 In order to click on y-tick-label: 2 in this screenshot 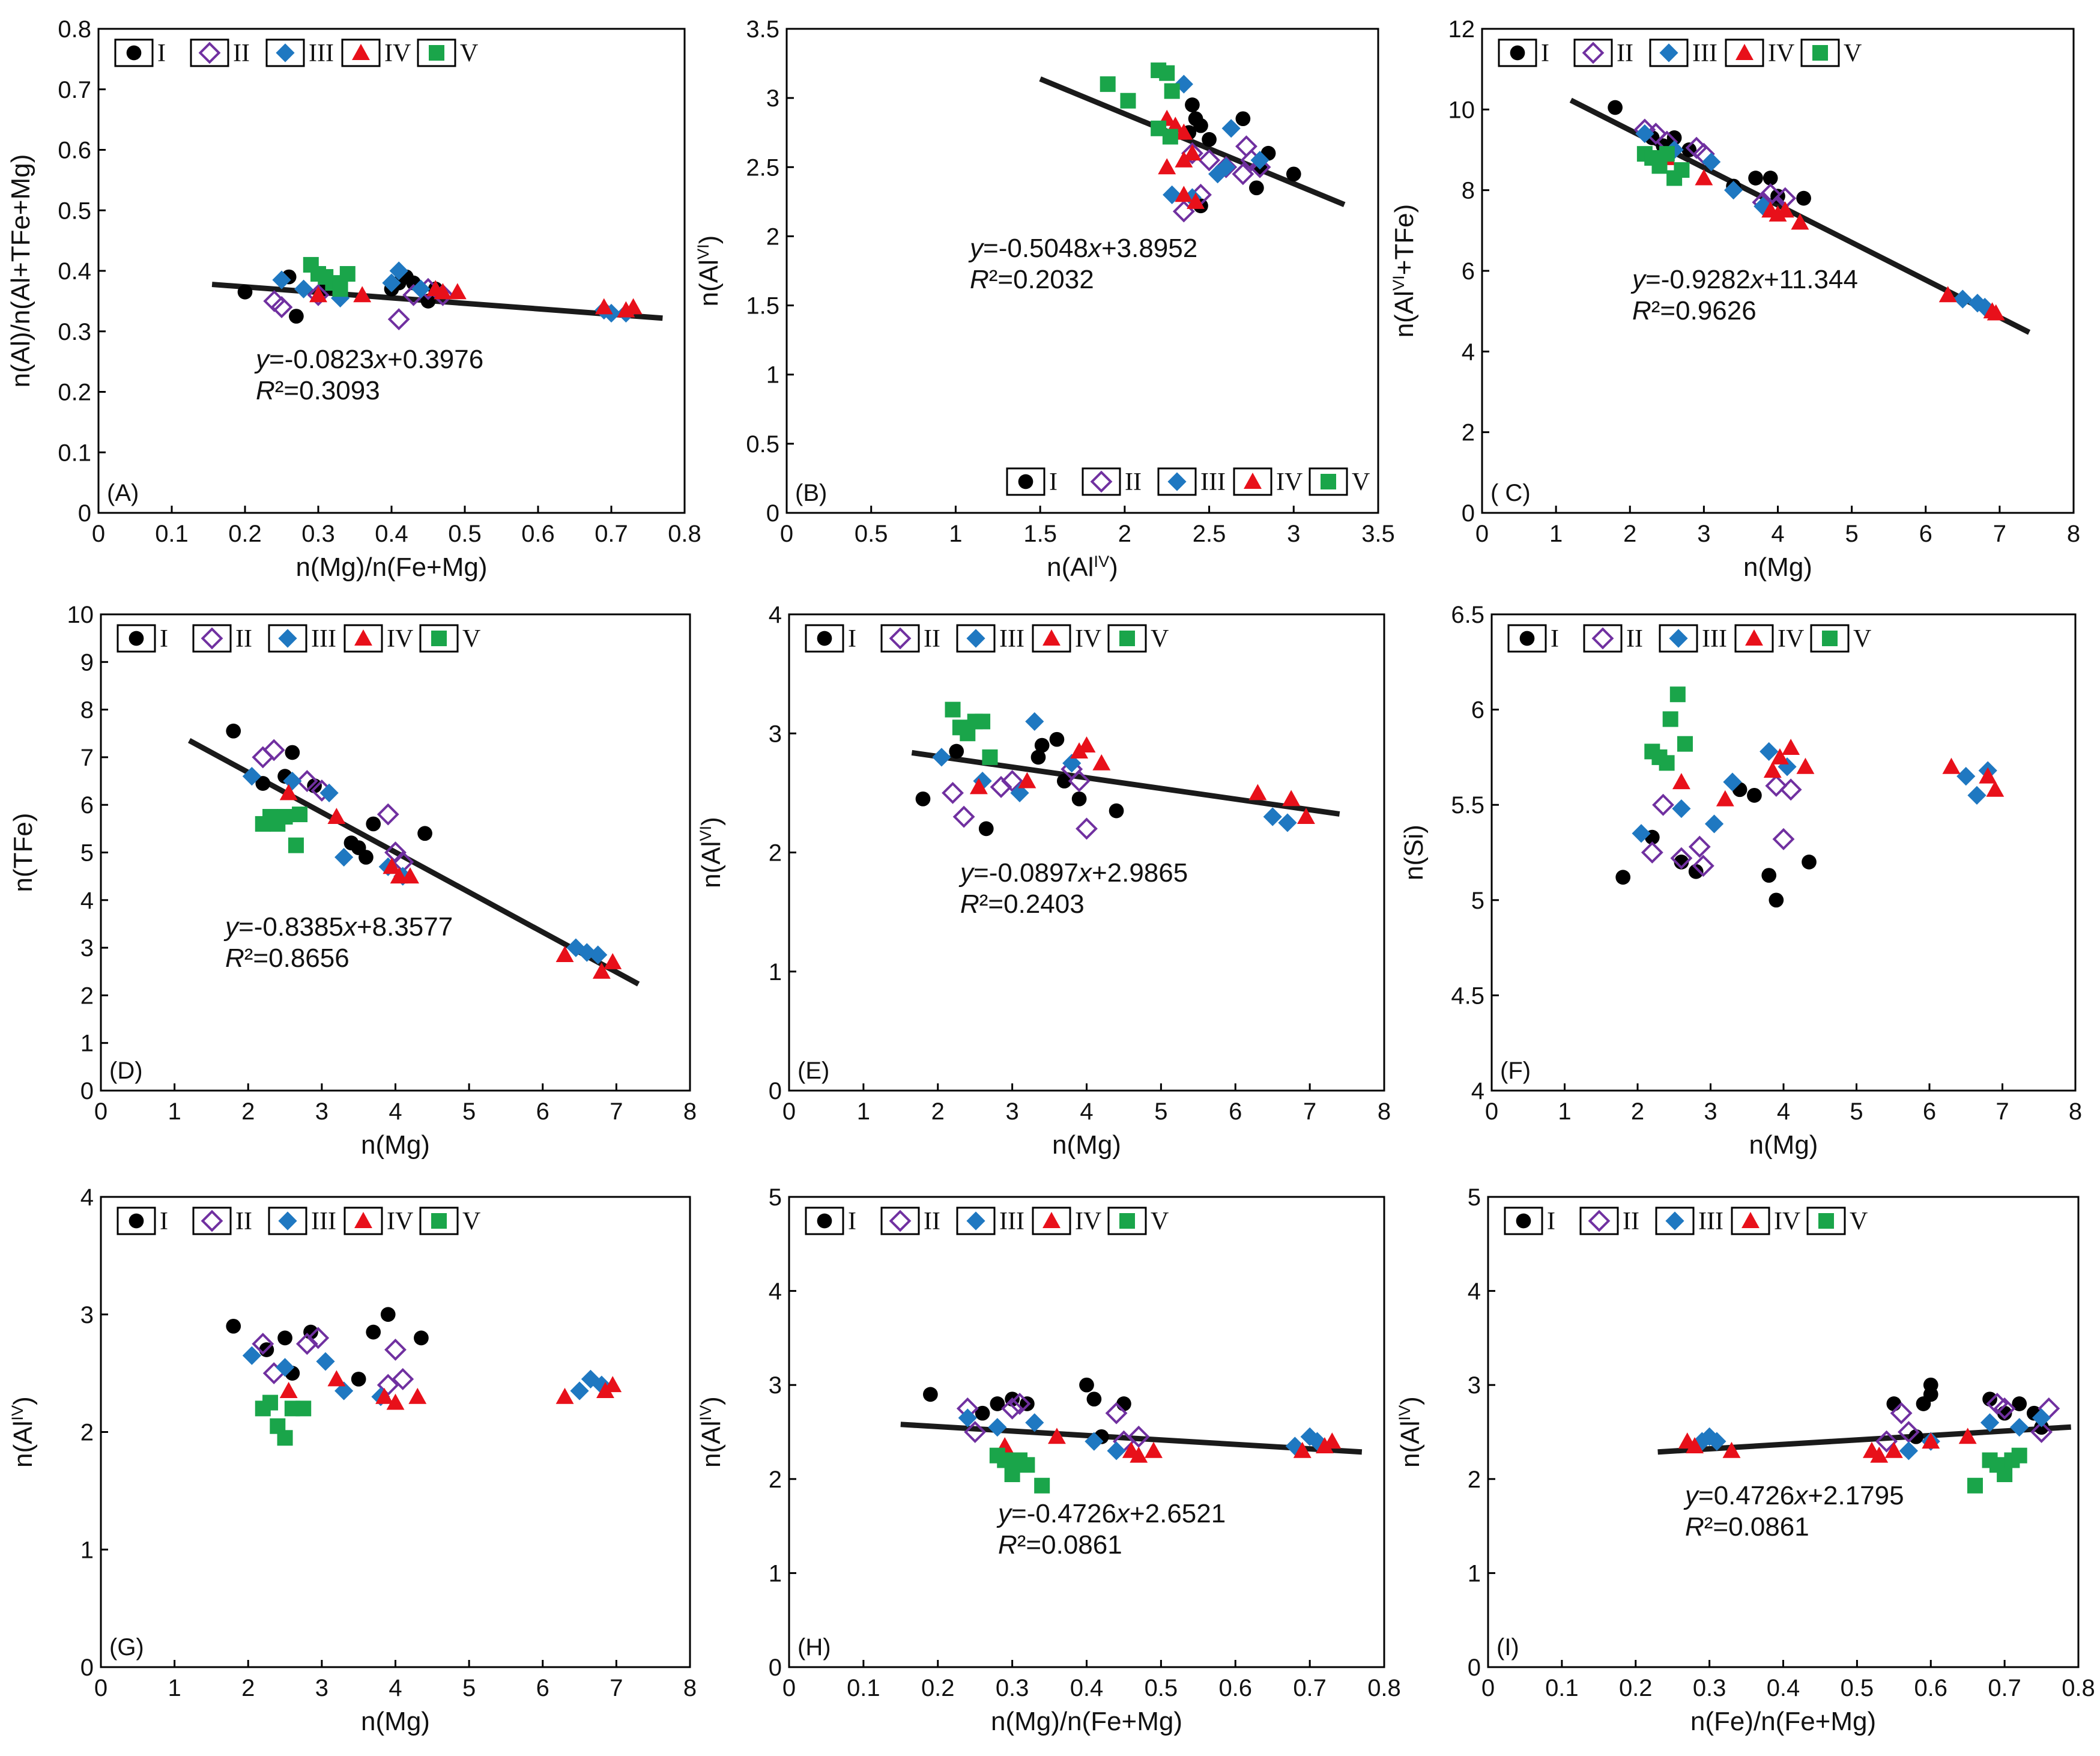, I will do `click(775, 853)`.